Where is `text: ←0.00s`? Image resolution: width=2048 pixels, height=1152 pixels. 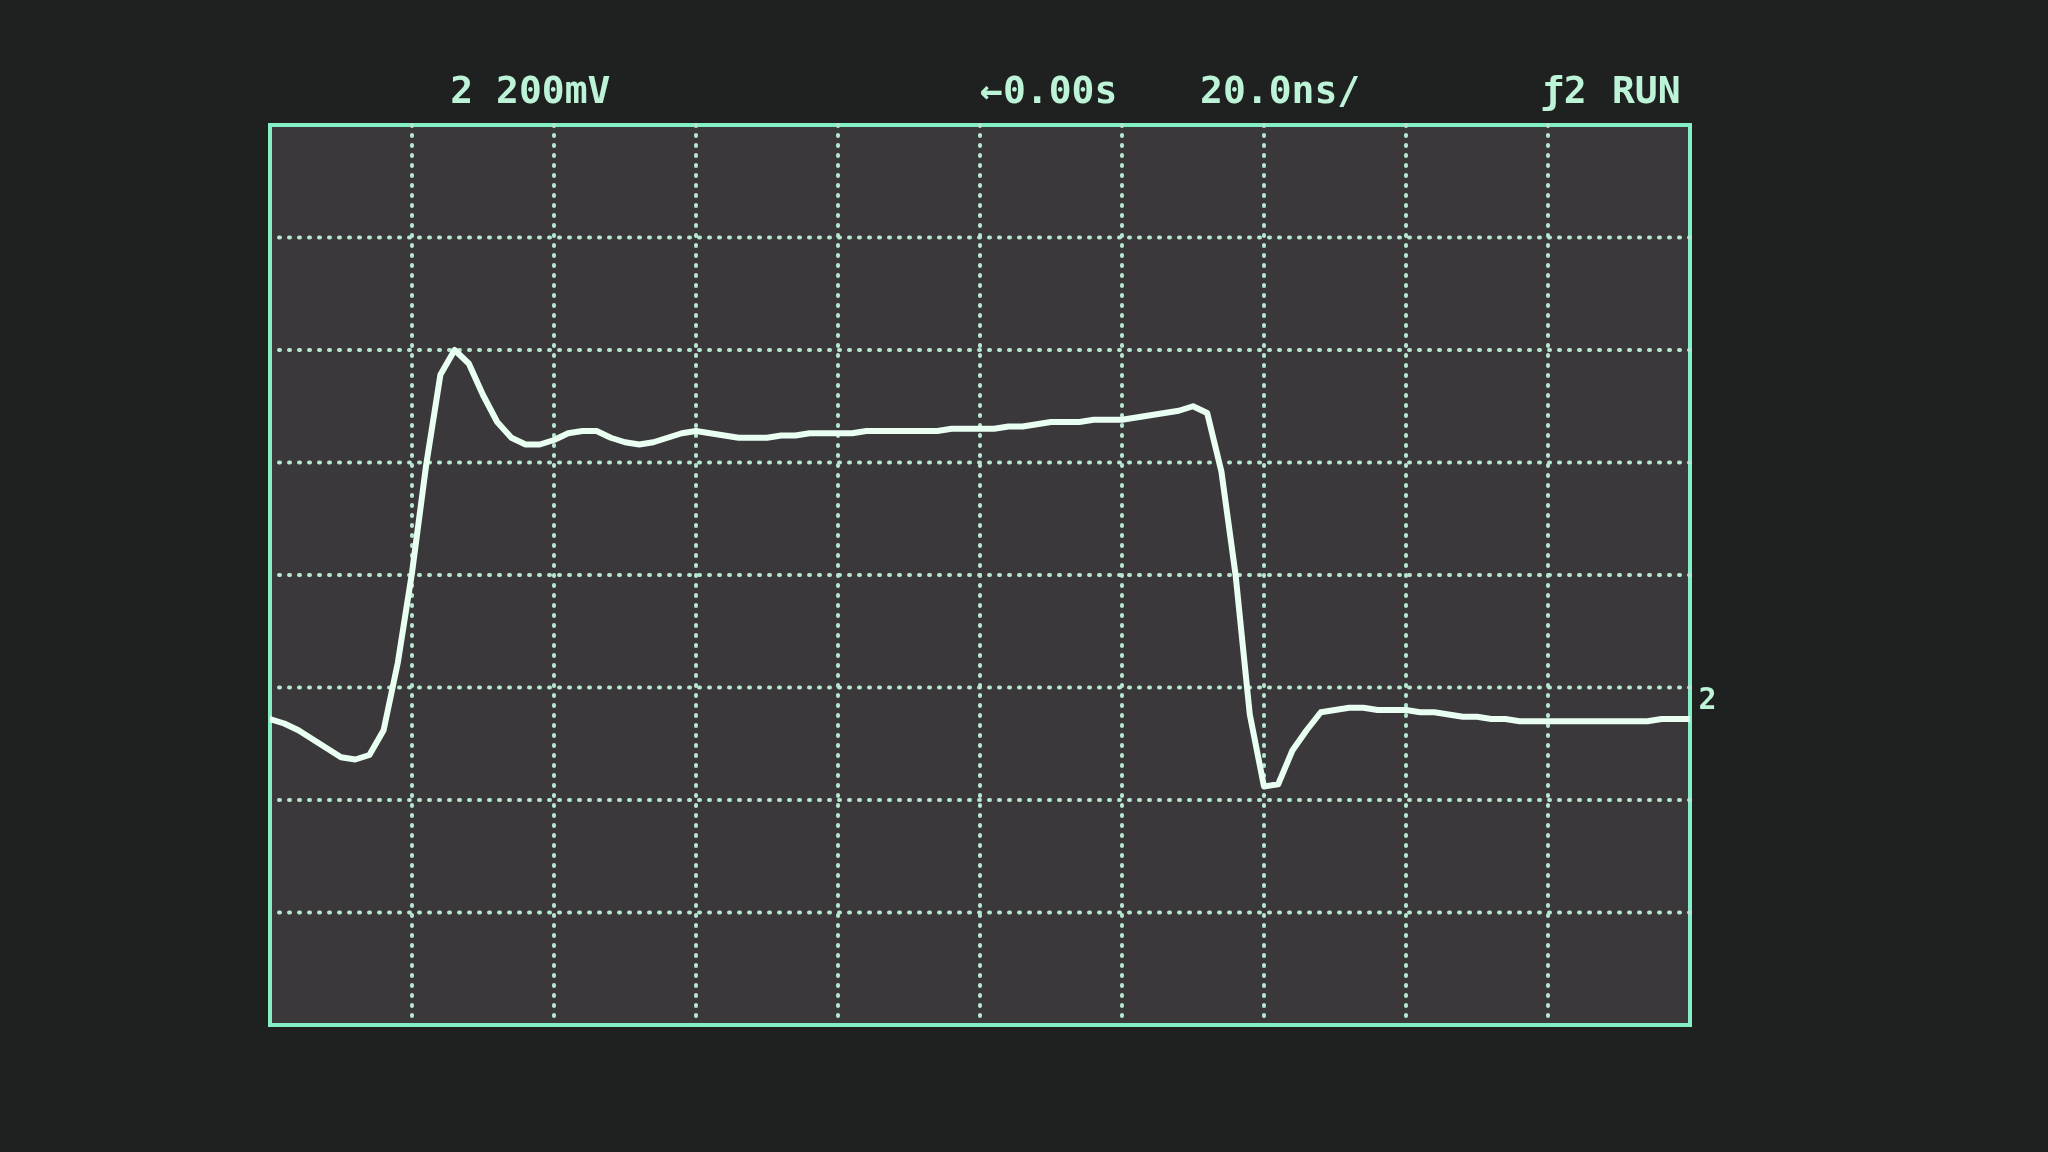
text: ←0.00s is located at coordinates (1049, 90).